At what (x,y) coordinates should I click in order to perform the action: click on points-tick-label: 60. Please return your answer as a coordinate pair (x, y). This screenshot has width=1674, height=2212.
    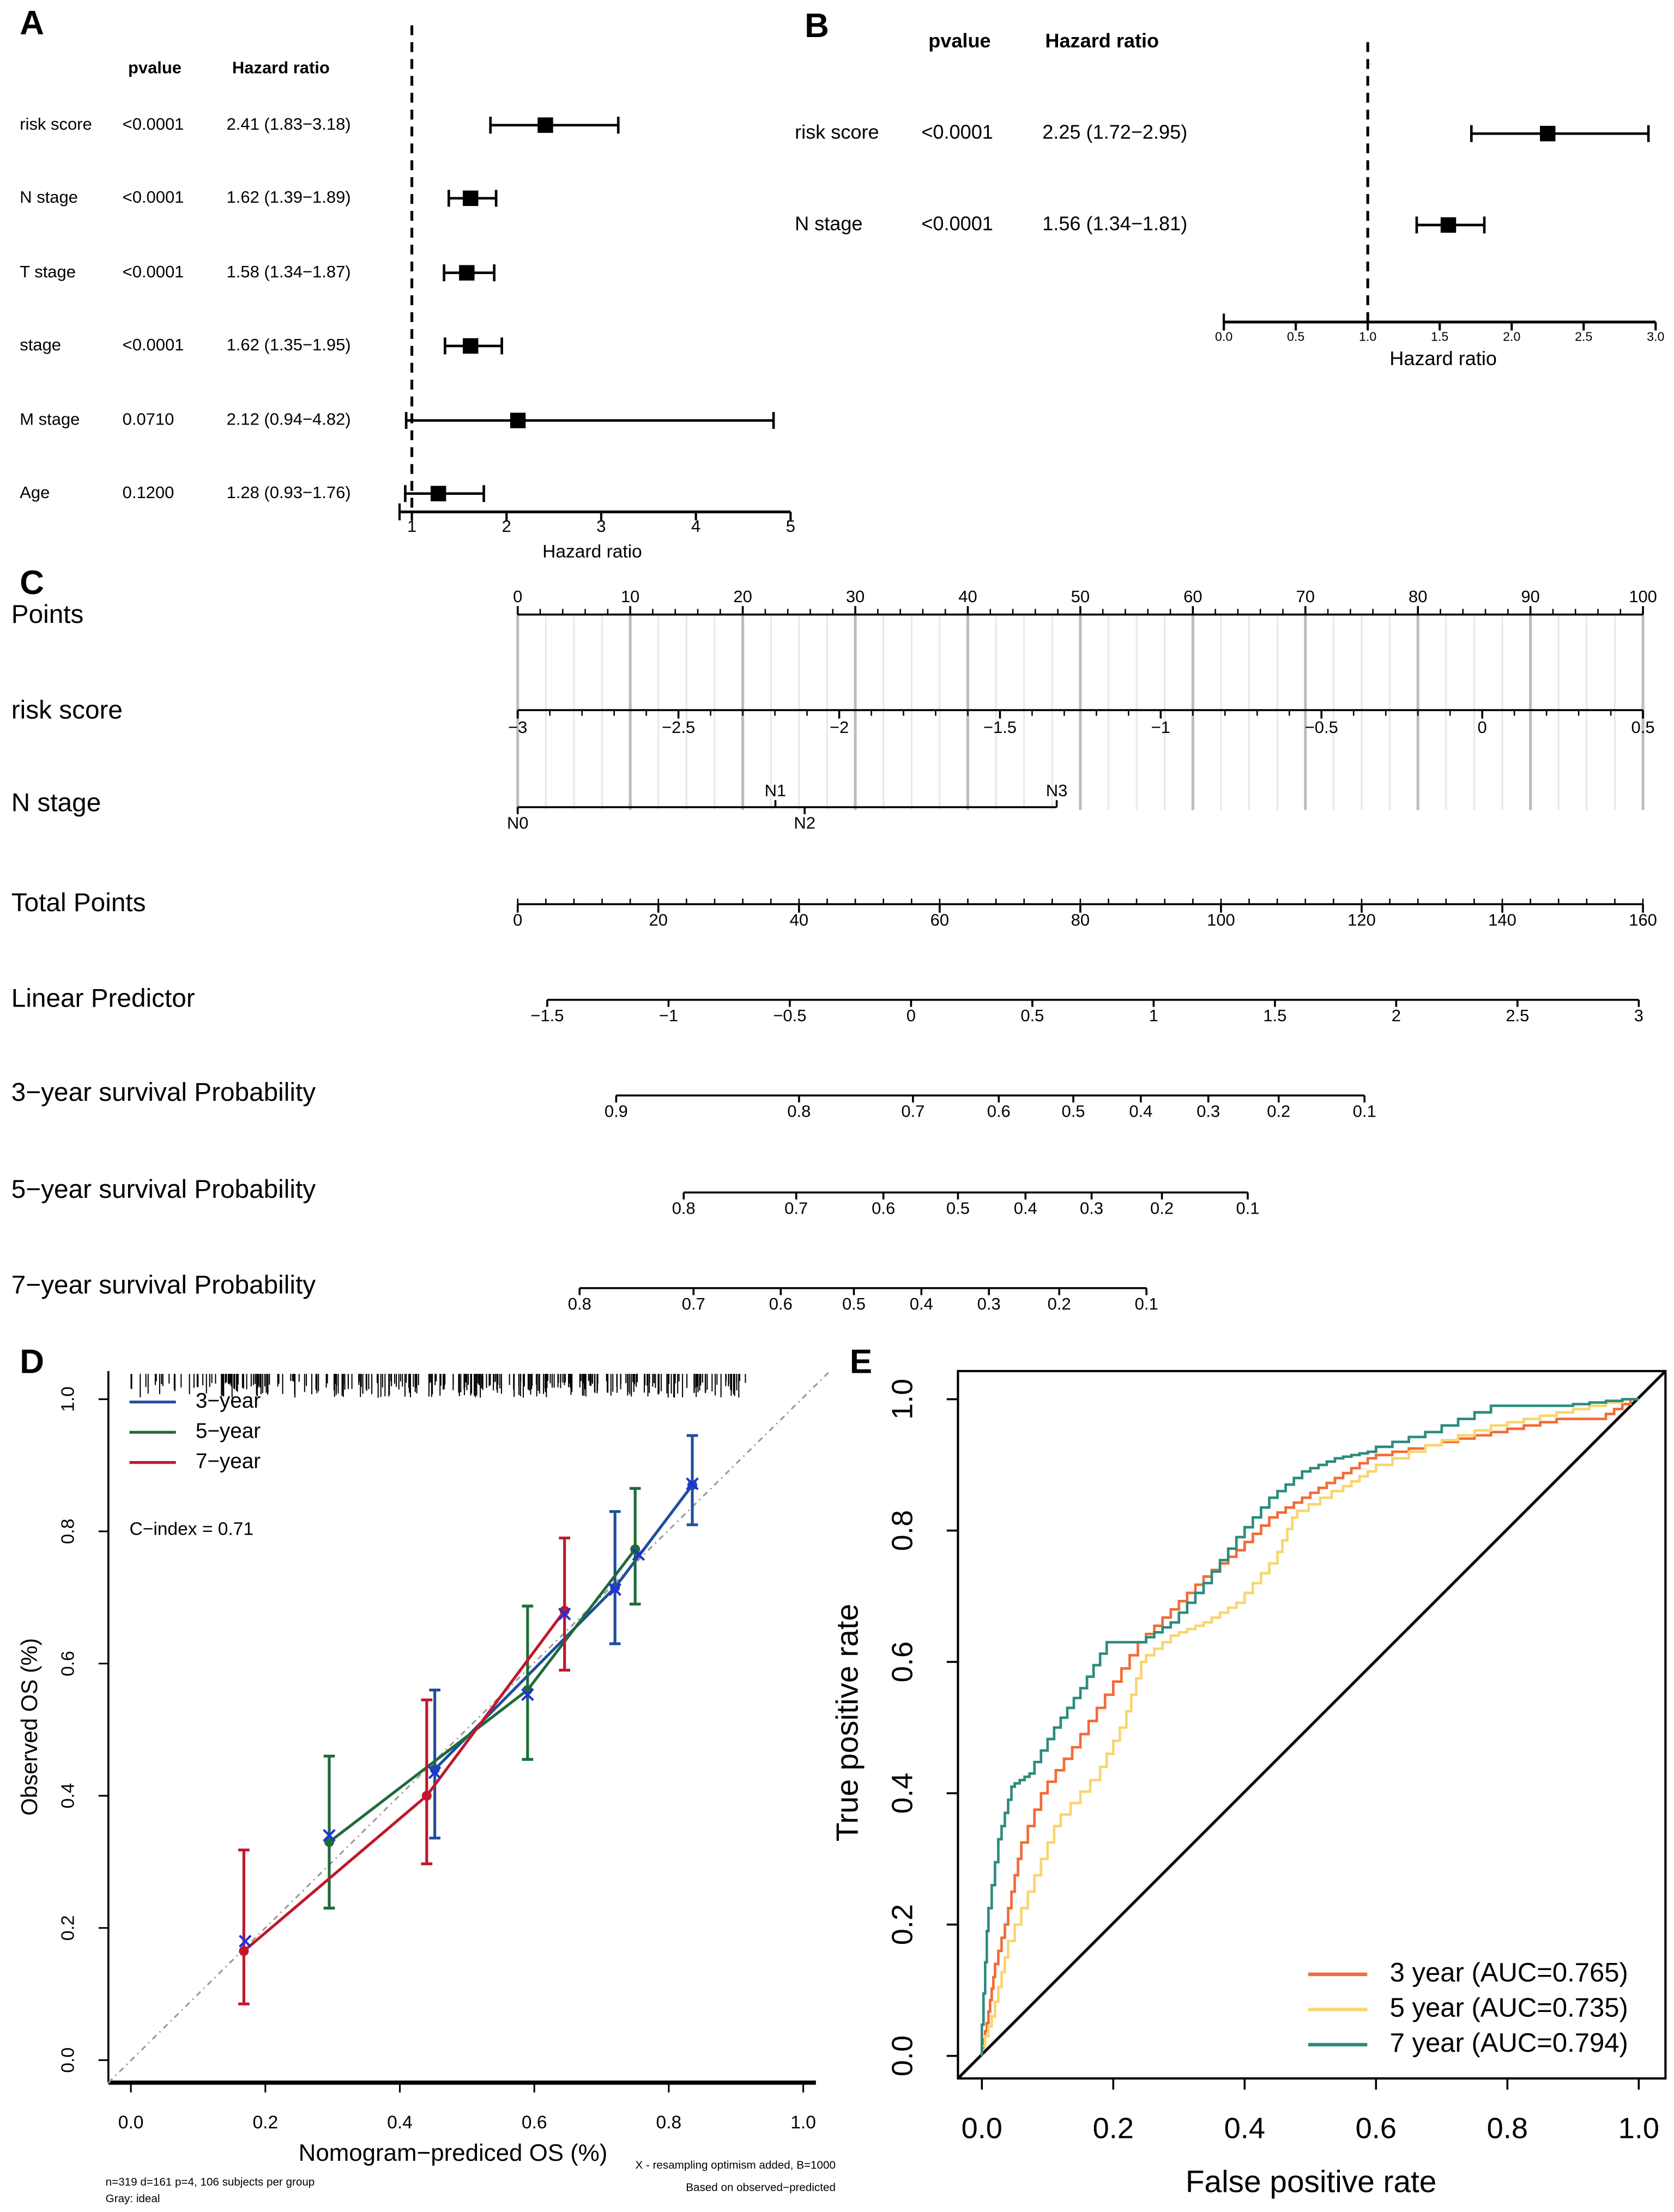
    Looking at the image, I should click on (1192, 596).